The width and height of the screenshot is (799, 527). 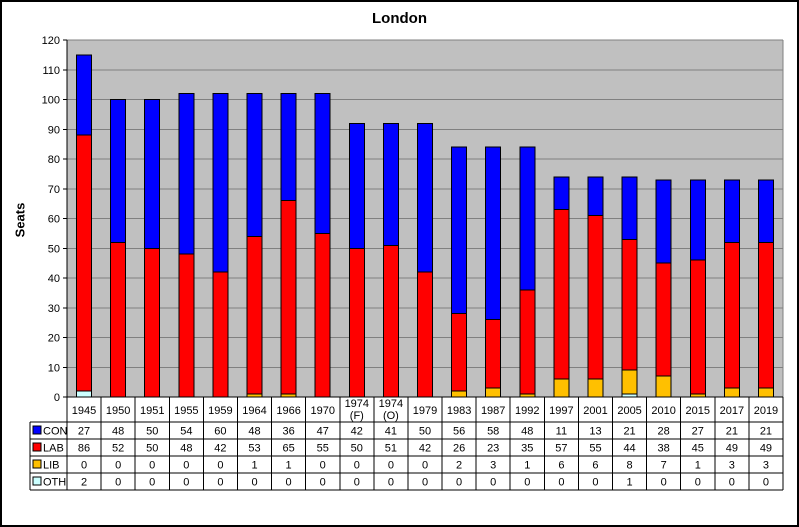 What do you see at coordinates (289, 466) in the screenshot?
I see `cell-LIB-6: 1` at bounding box center [289, 466].